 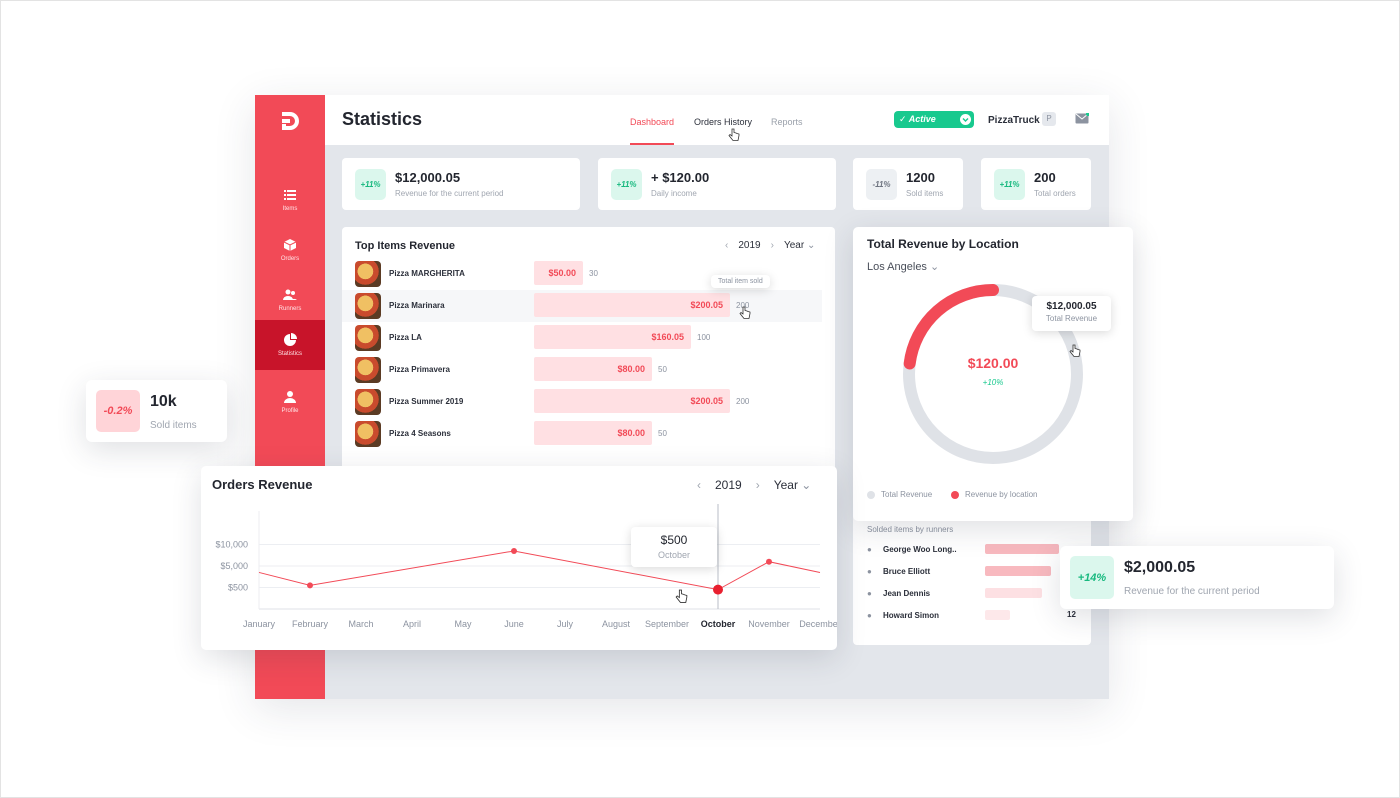 What do you see at coordinates (631, 369) in the screenshot?
I see `revenue-value: $80.00` at bounding box center [631, 369].